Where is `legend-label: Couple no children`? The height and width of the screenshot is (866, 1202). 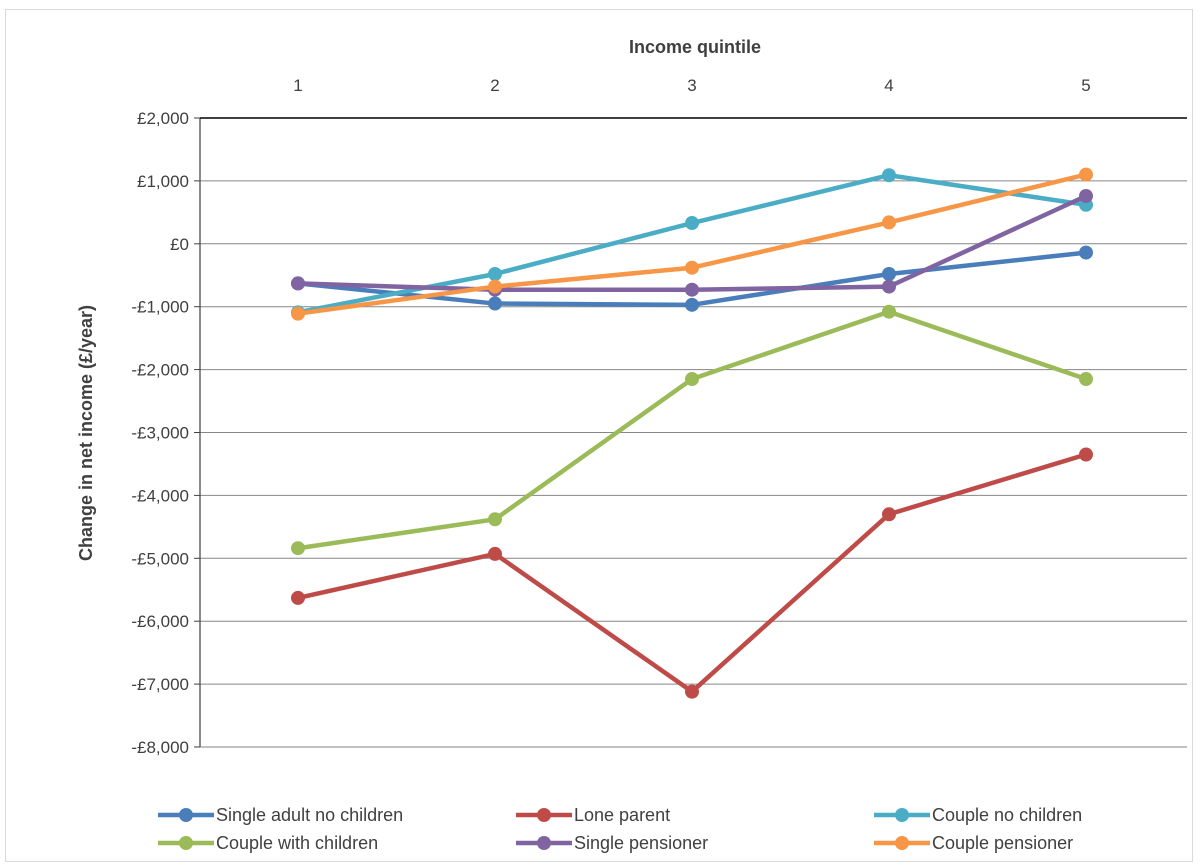 legend-label: Couple no children is located at coordinates (1007, 815).